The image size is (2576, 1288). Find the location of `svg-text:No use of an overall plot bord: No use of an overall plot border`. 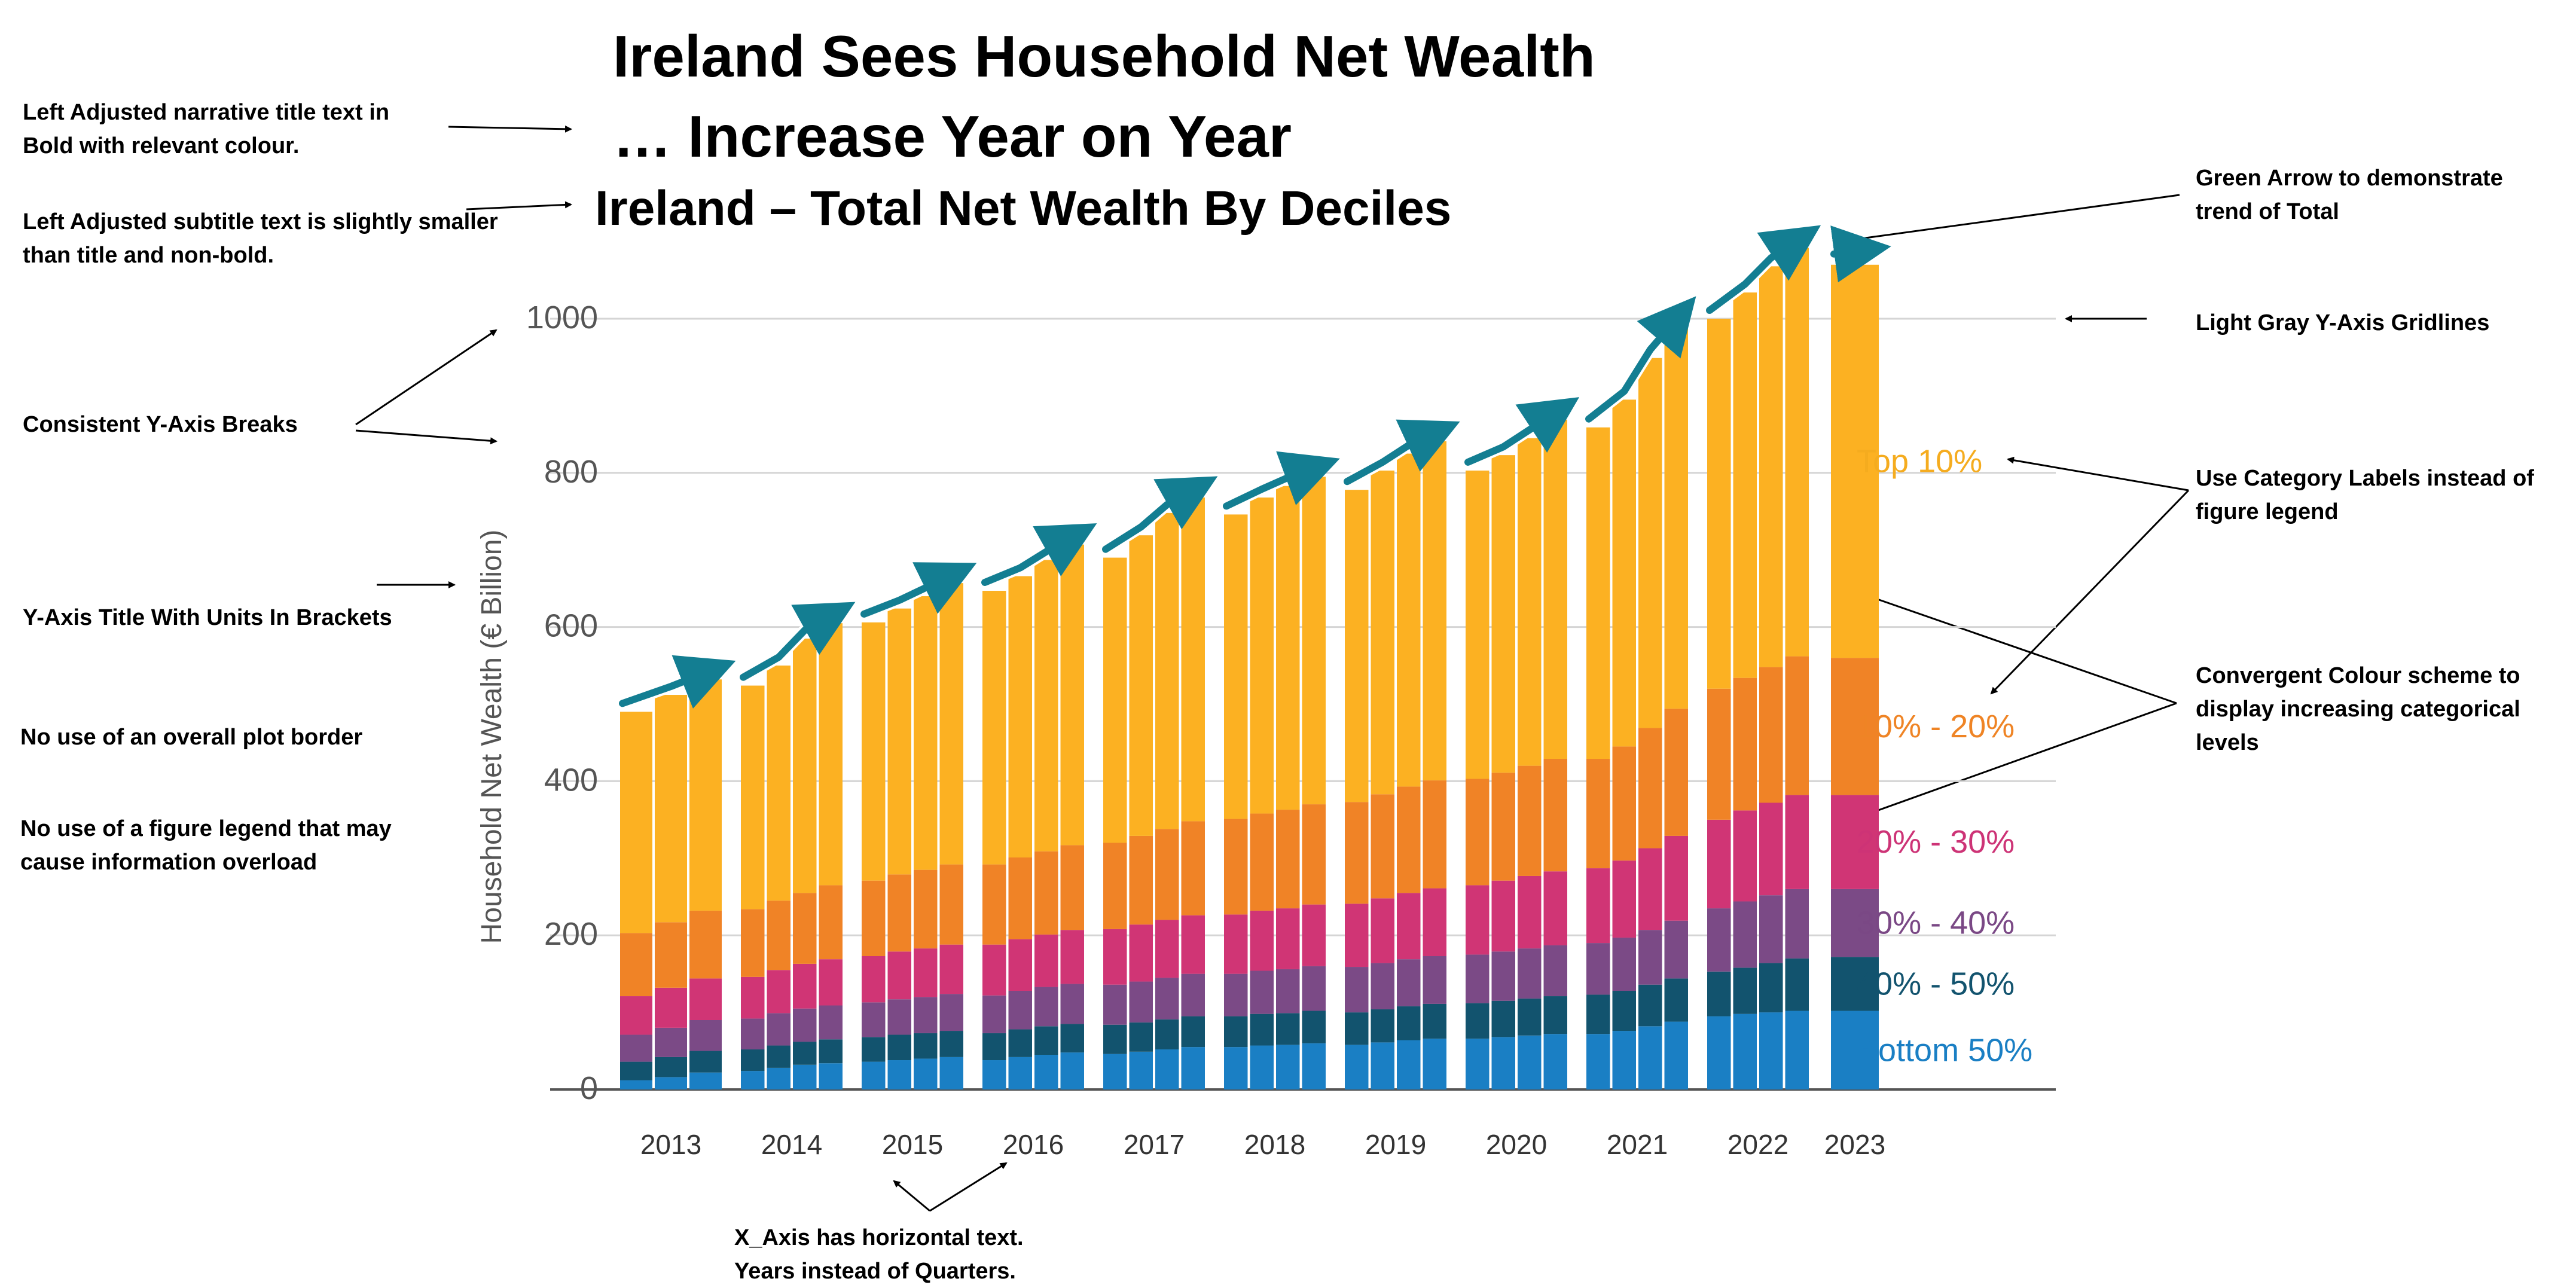

svg-text:No use of an overall plot bord: No use of an overall plot border is located at coordinates (191, 737).